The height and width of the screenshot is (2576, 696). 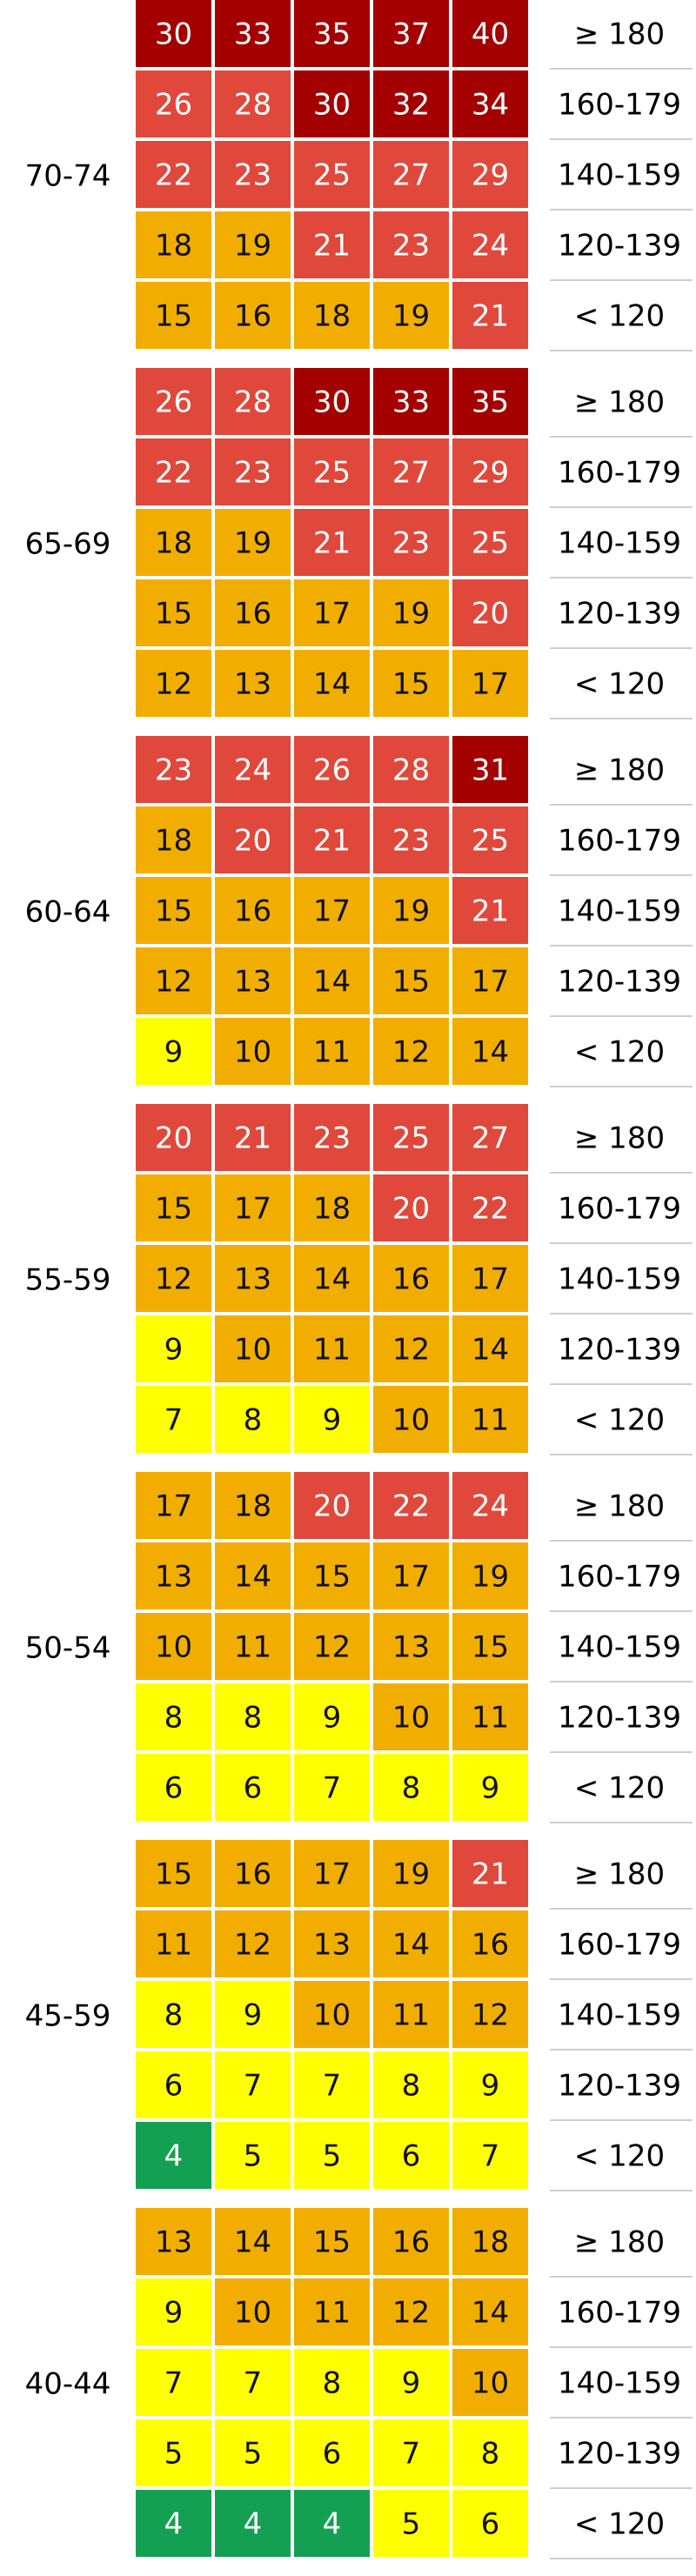 What do you see at coordinates (332, 1577) in the screenshot?
I see `cell-value-label: 15` at bounding box center [332, 1577].